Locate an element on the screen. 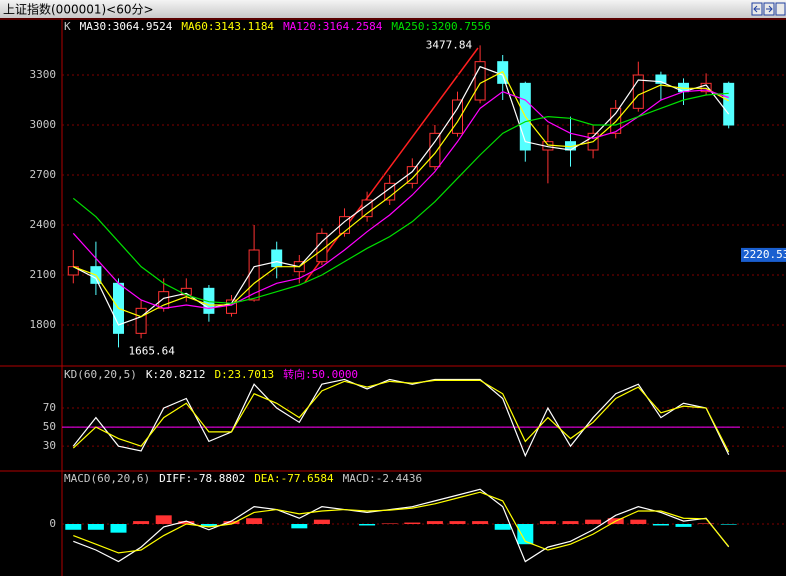 This screenshot has width=786, height=576. indicator-label: 转向:50.0000 is located at coordinates (320, 374).